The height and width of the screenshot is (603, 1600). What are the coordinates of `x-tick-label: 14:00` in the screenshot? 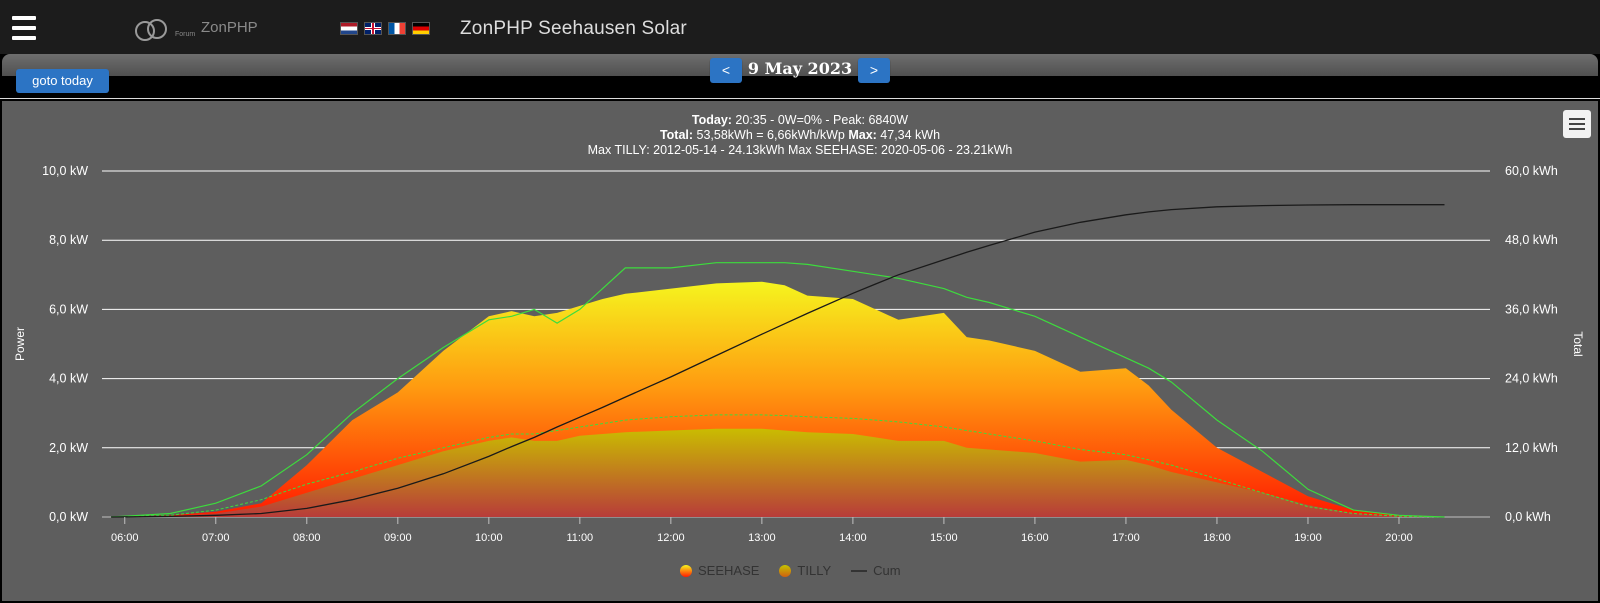 It's located at (853, 538).